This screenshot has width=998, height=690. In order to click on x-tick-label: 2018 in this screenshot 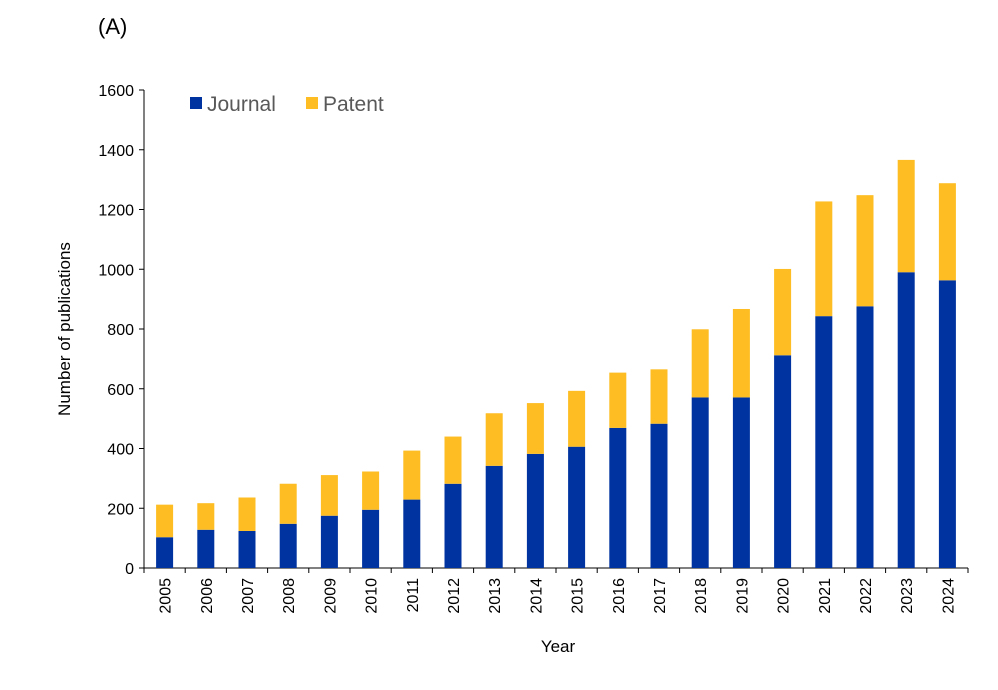, I will do `click(701, 596)`.